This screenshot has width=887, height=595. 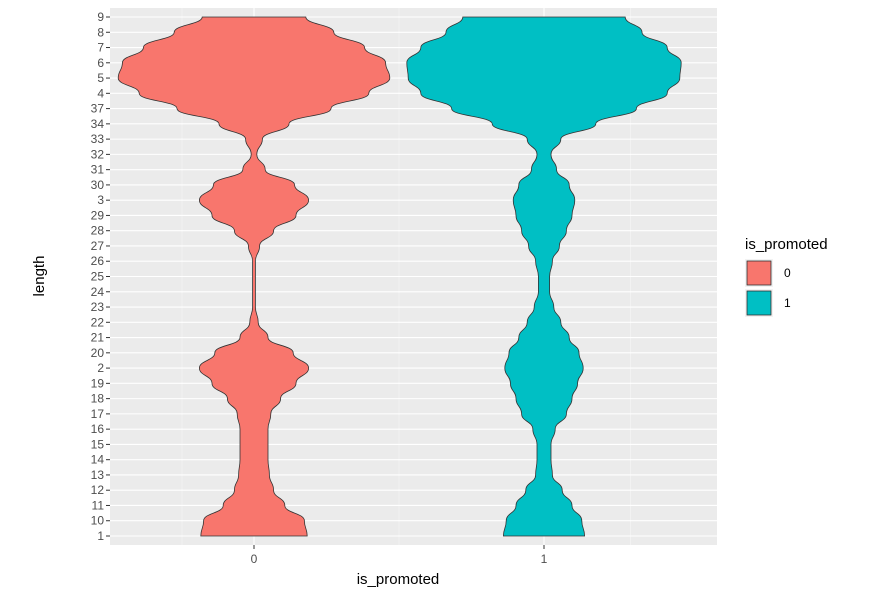 What do you see at coordinates (98, 490) in the screenshot?
I see `y-tick-label: 12` at bounding box center [98, 490].